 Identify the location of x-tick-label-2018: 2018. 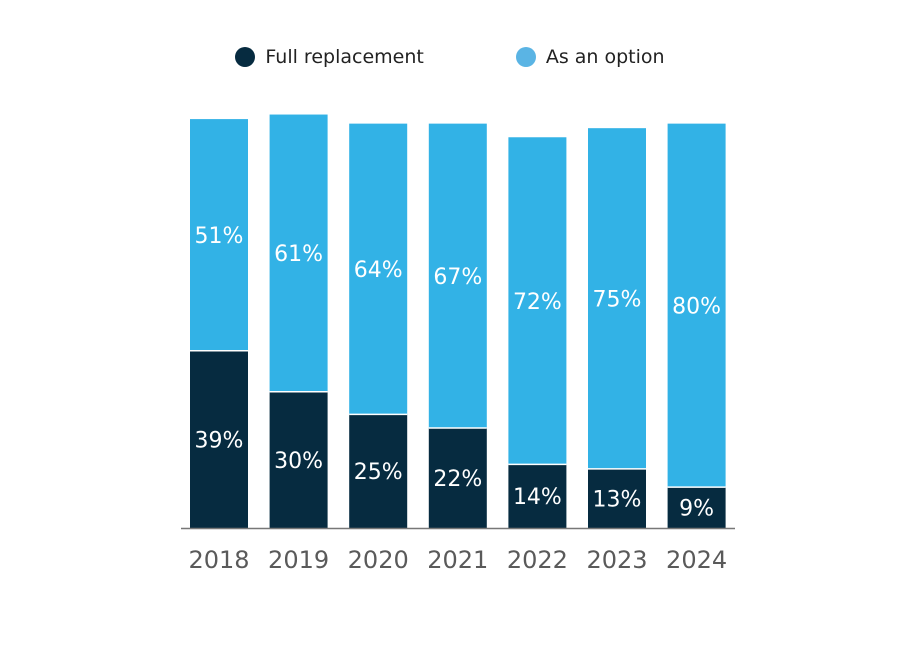
(218, 560).